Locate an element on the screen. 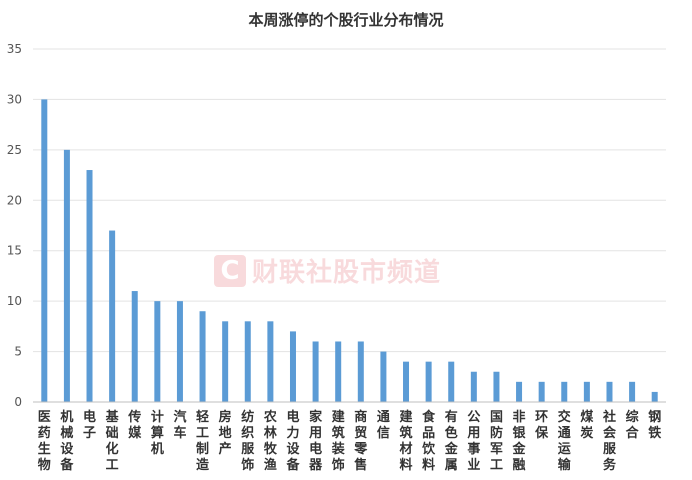 The width and height of the screenshot is (692, 480). x-category-label-8: 地 is located at coordinates (225, 433).